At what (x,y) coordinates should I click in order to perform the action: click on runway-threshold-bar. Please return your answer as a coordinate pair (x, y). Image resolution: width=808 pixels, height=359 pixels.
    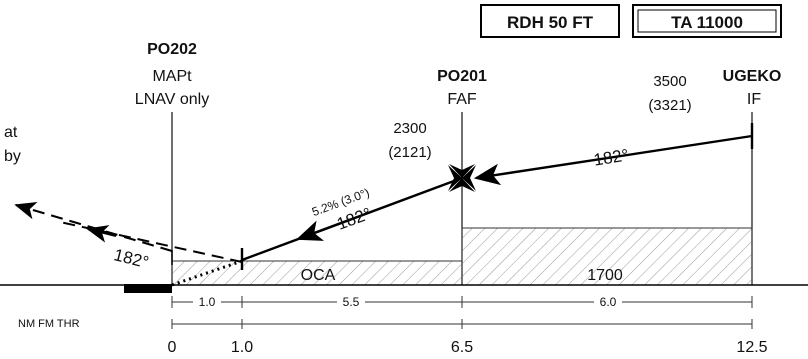
    Looking at the image, I should click on (148, 288).